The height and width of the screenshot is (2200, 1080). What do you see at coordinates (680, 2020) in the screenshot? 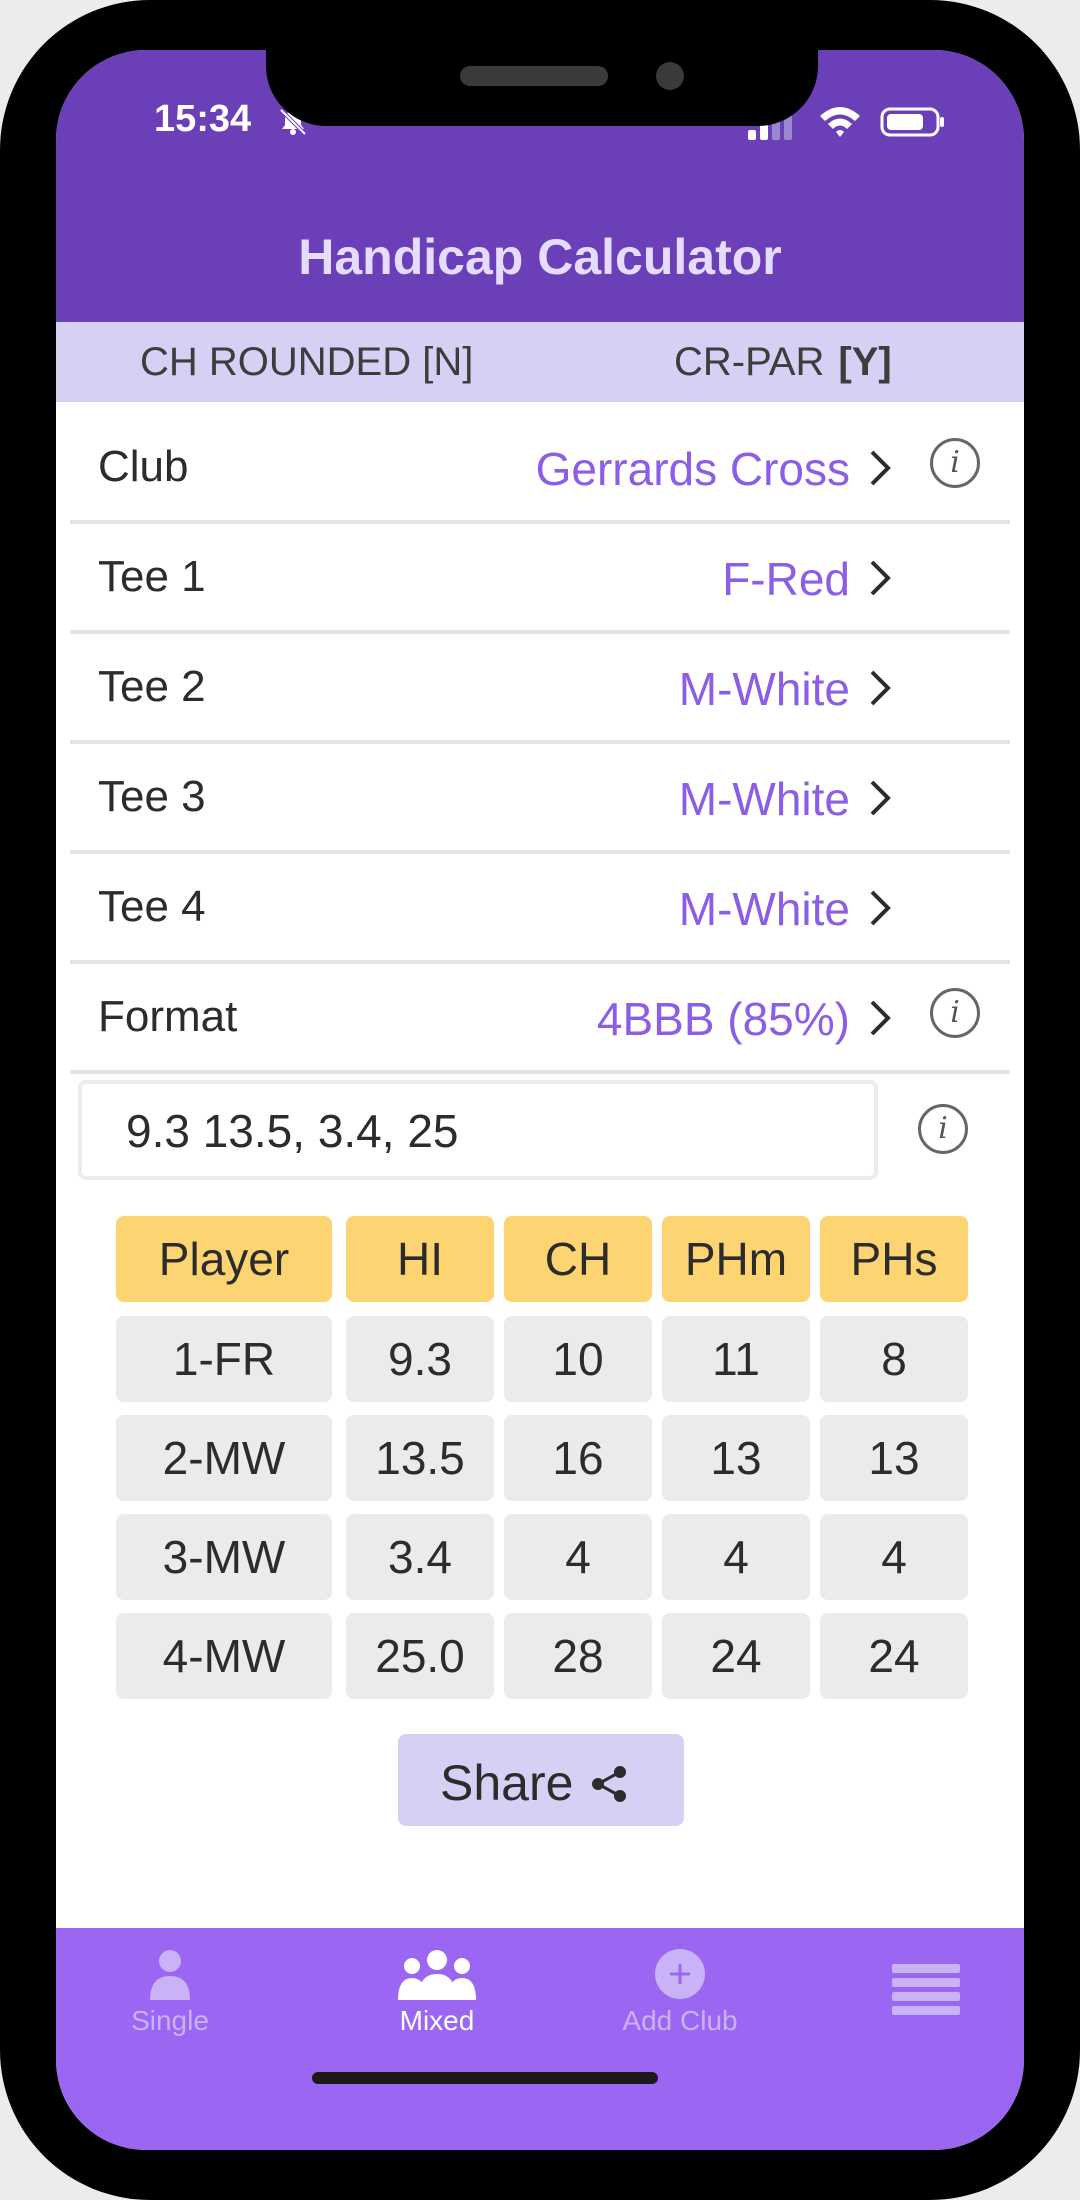
I see `tab-add-club-label: Add Club` at bounding box center [680, 2020].